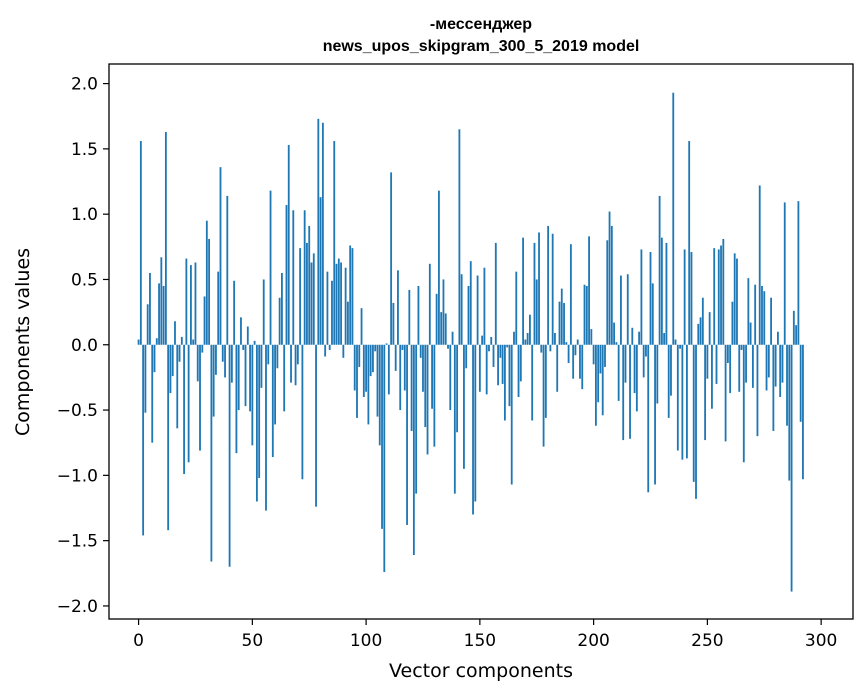 The height and width of the screenshot is (696, 867). I want to click on x-tick-label: 50, so click(253, 641).